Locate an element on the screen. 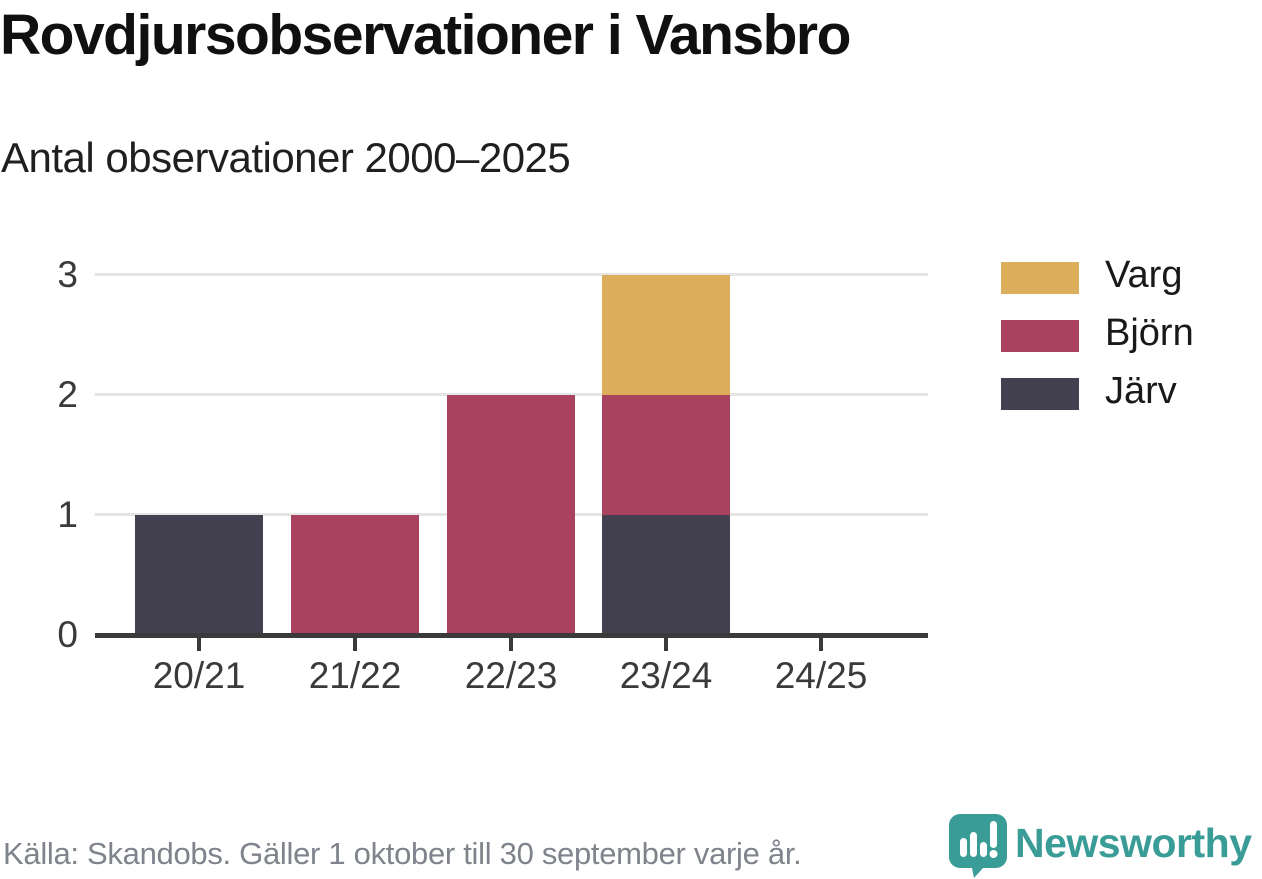 The width and height of the screenshot is (1262, 879). chart-title: Rovdjursobservationer i Vansbro is located at coordinates (425, 35).